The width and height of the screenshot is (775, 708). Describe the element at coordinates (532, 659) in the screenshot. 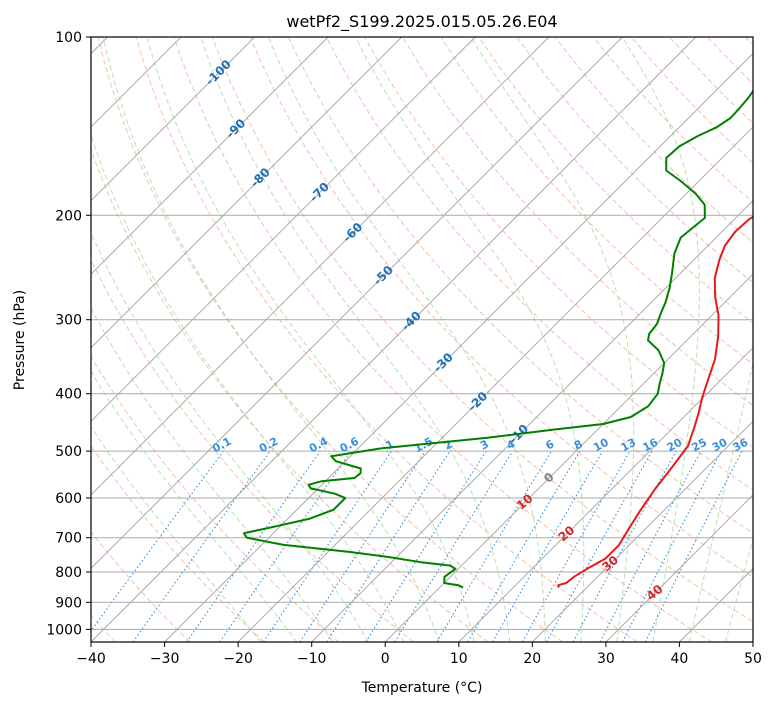

I see `x-tick-label: 20` at that location.